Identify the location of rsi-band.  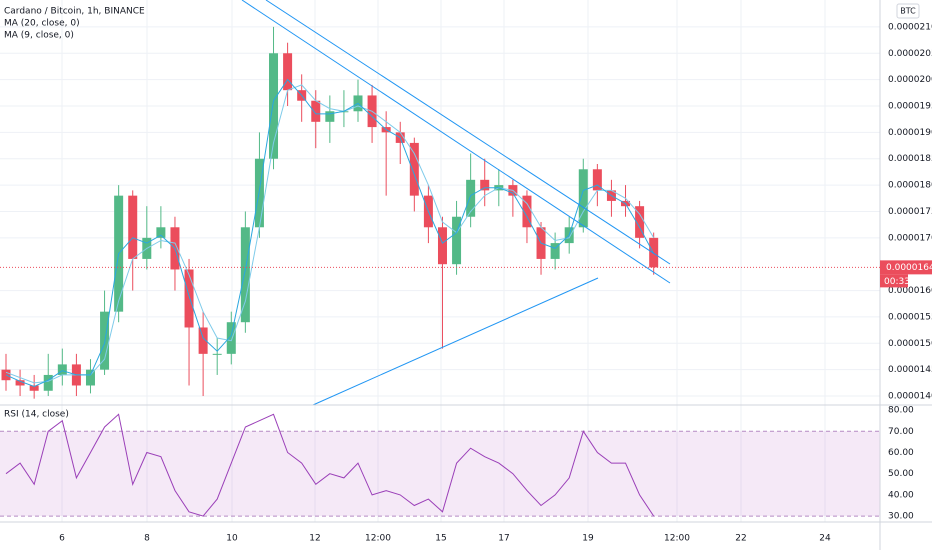
(440, 474).